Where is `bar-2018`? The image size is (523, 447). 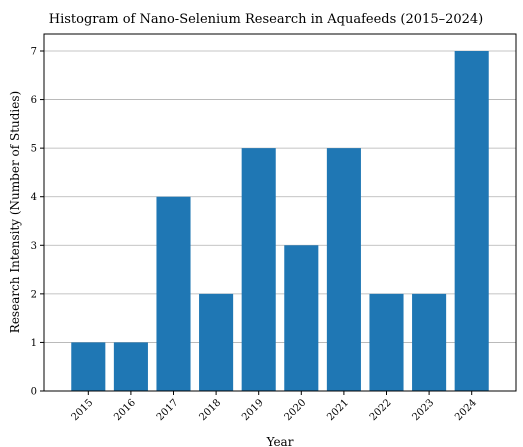 bar-2018 is located at coordinates (216, 342).